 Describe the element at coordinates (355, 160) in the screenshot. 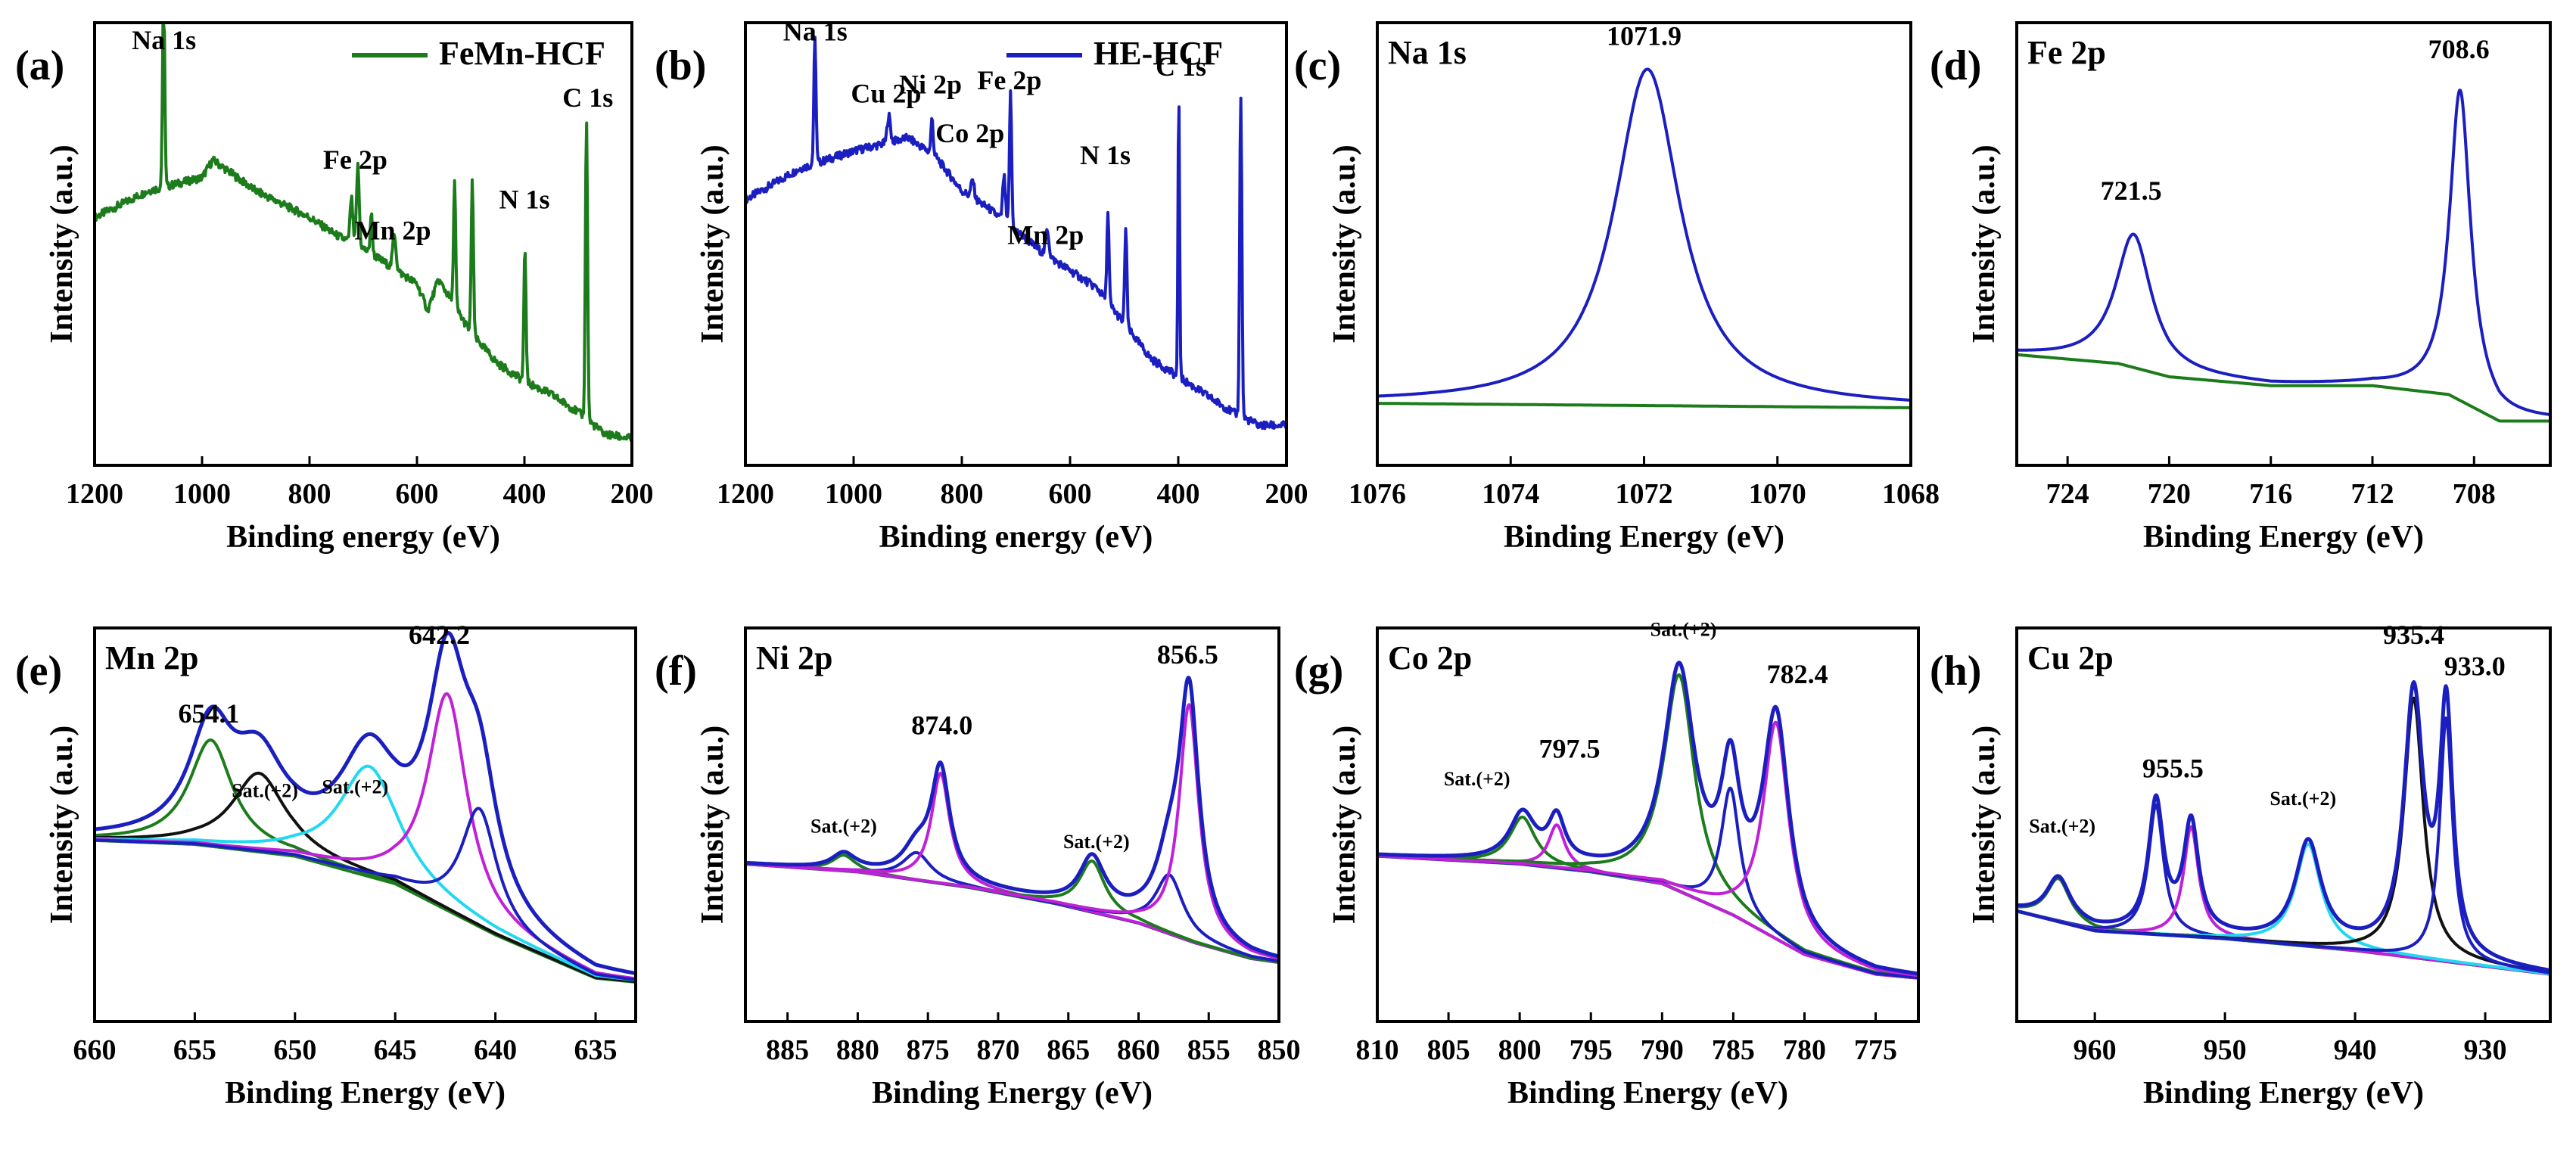

I see `peak-annotation: Fe 2p` at that location.